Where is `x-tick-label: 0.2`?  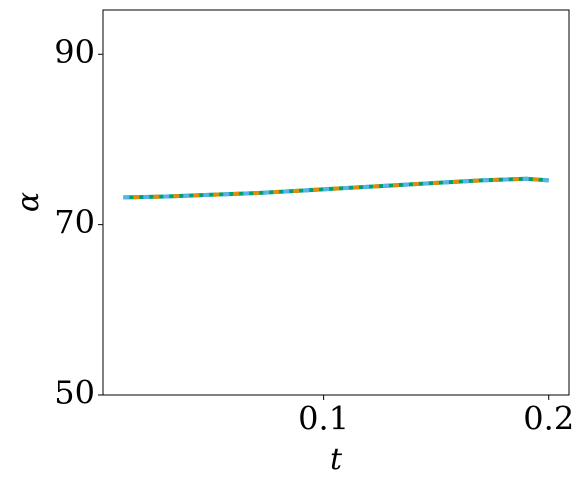
x-tick-label: 0.2 is located at coordinates (548, 419).